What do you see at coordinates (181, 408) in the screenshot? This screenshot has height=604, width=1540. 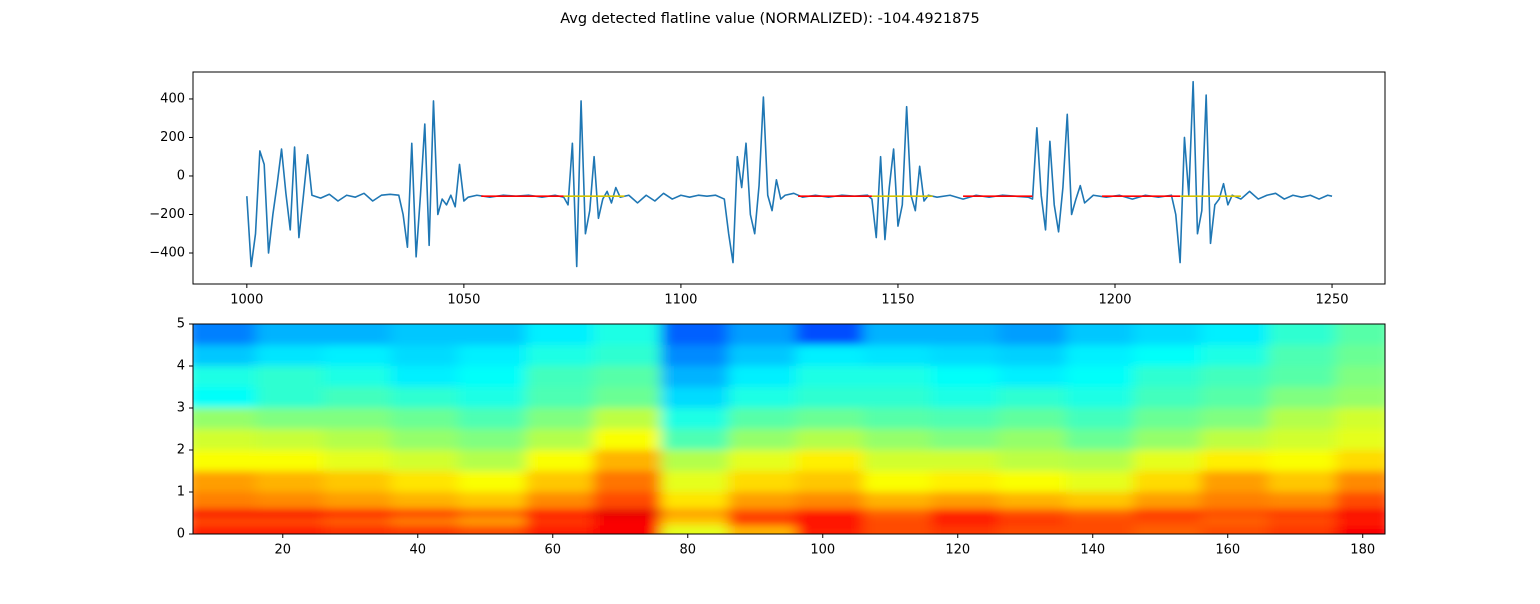 I see `y-tick-label: 3` at bounding box center [181, 408].